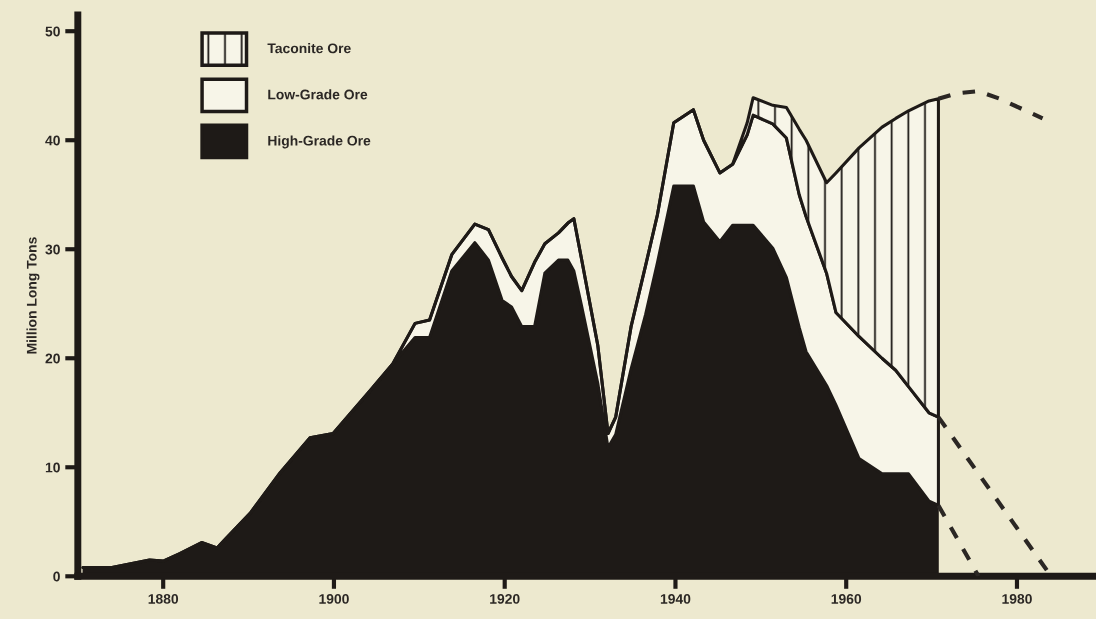 This screenshot has width=1096, height=619. Describe the element at coordinates (52, 358) in the screenshot. I see `y-tick-label: 20` at that location.